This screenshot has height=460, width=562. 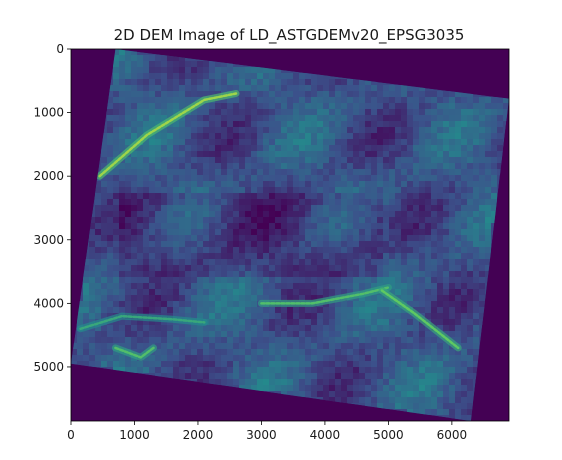 I want to click on x-tick-label: 1000, so click(x=134, y=435).